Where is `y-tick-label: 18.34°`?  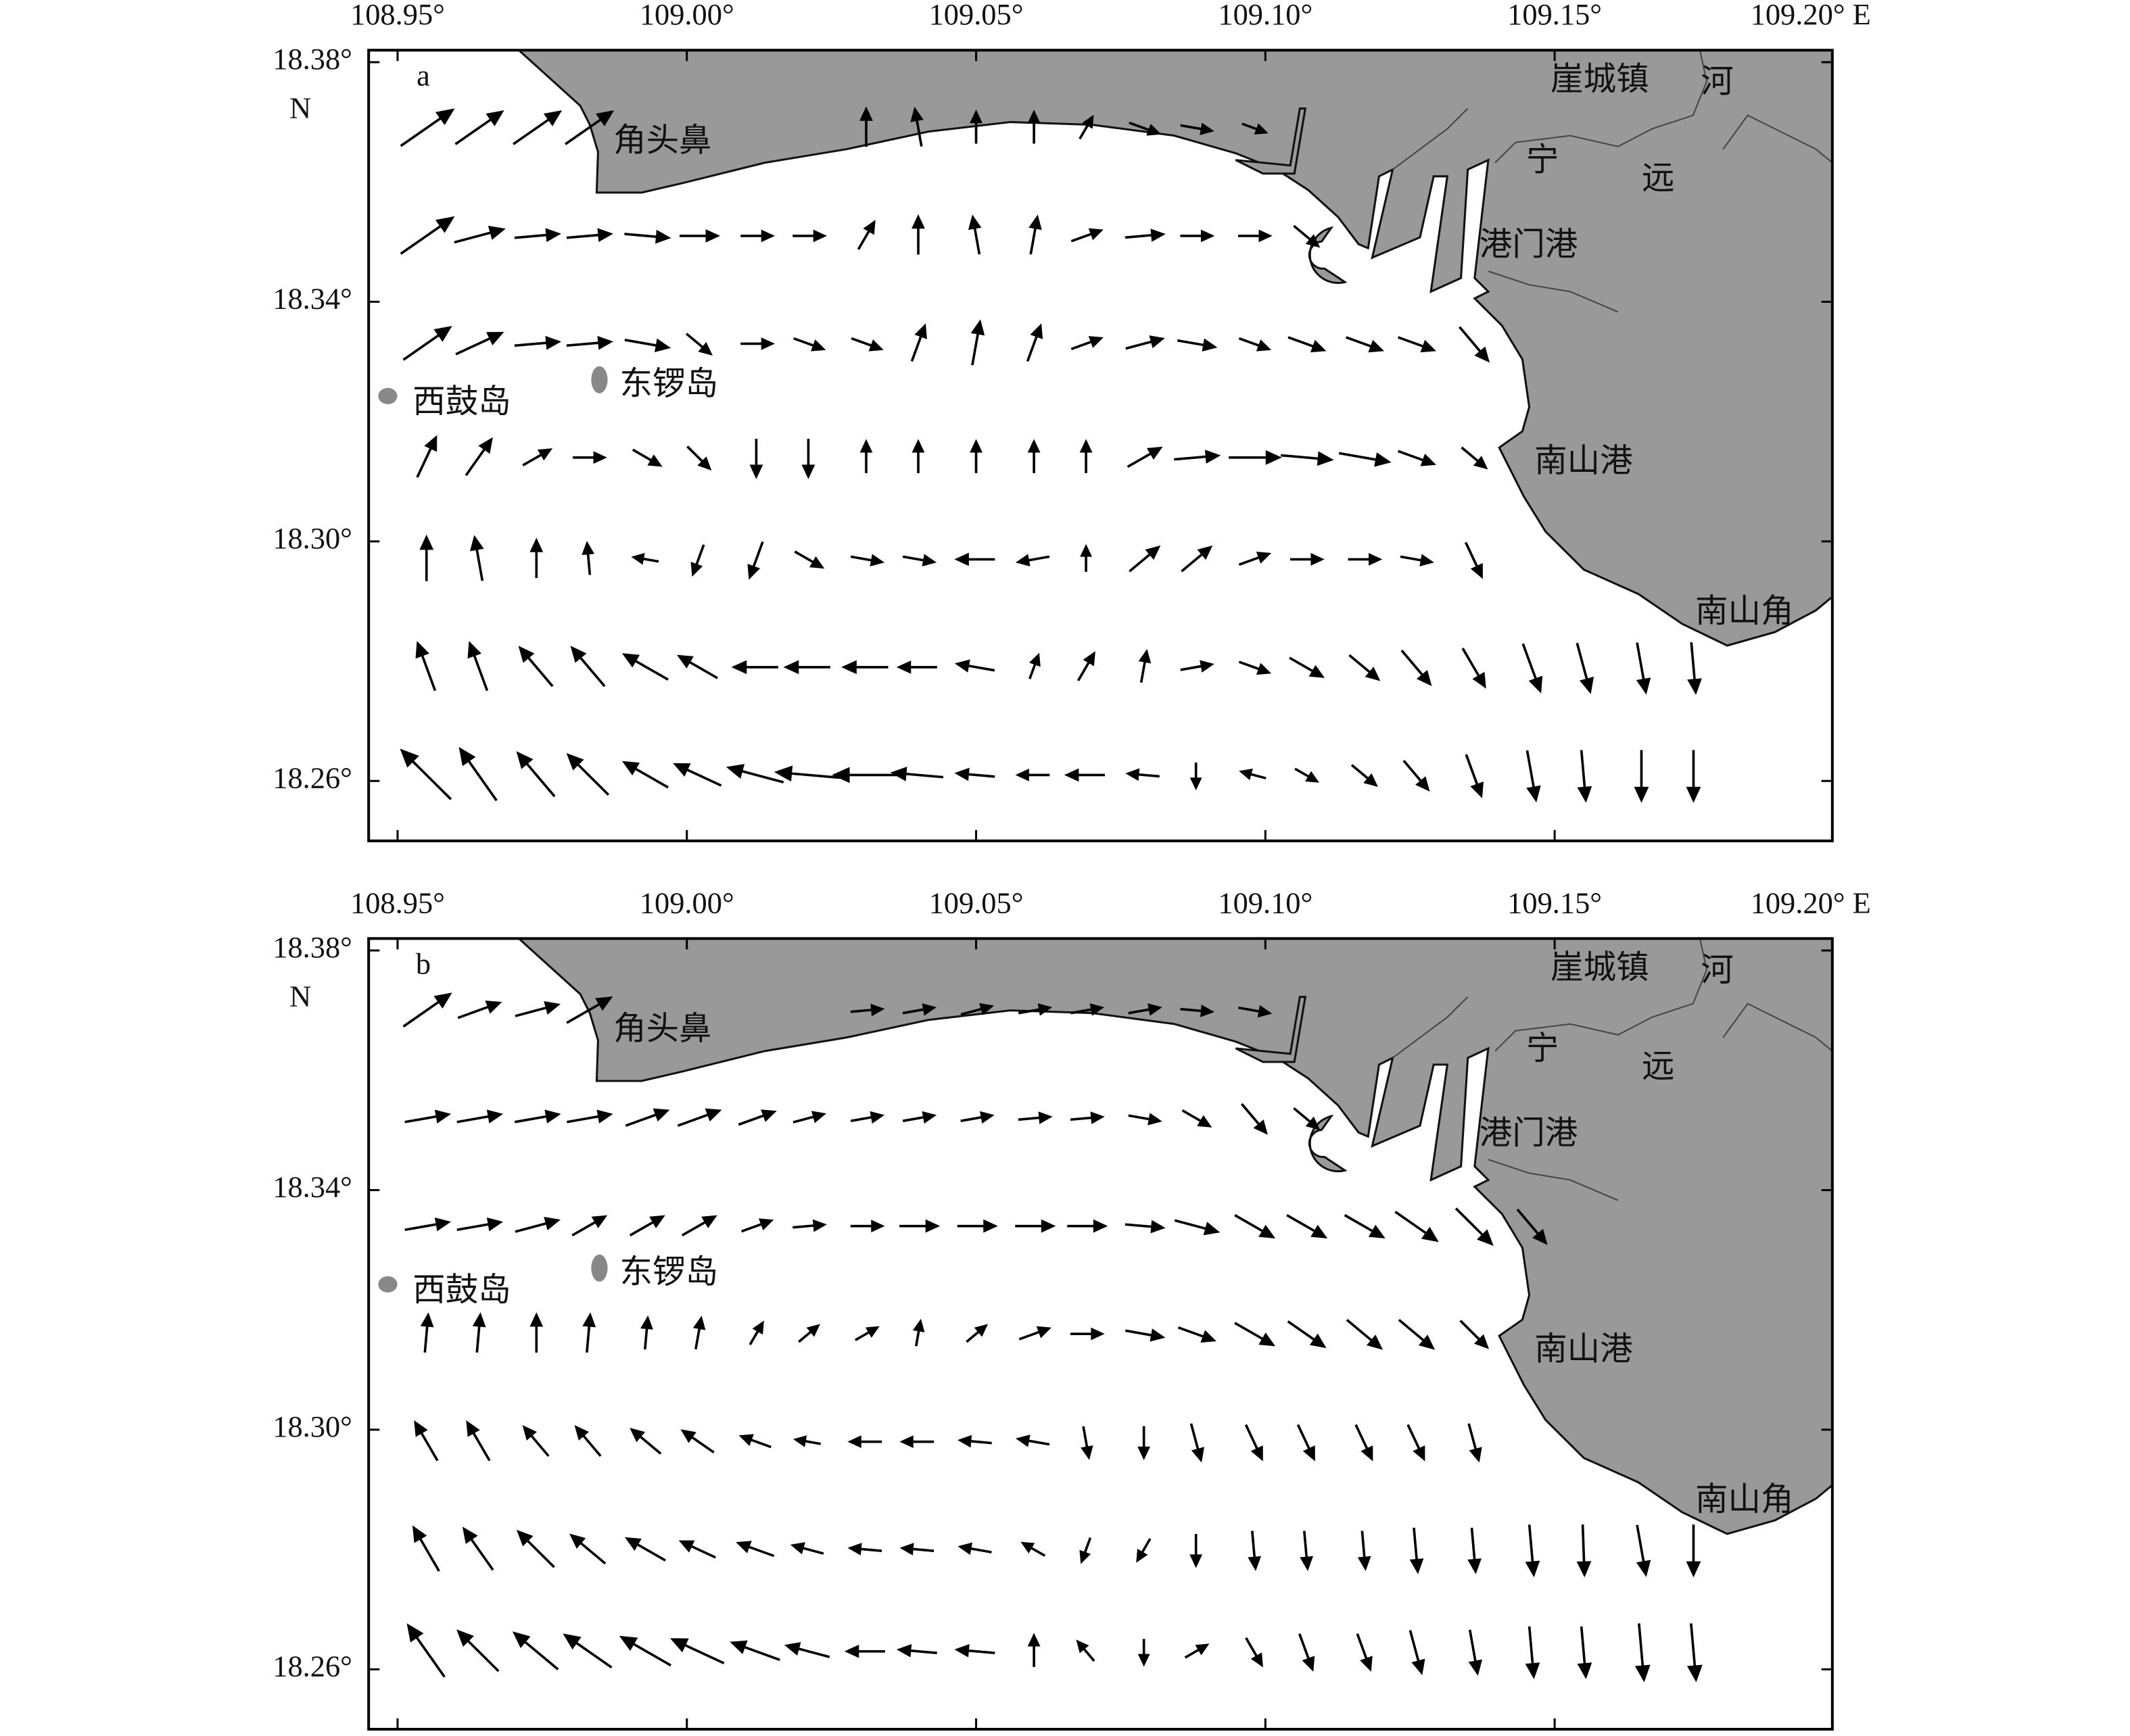
y-tick-label: 18.34° is located at coordinates (313, 299).